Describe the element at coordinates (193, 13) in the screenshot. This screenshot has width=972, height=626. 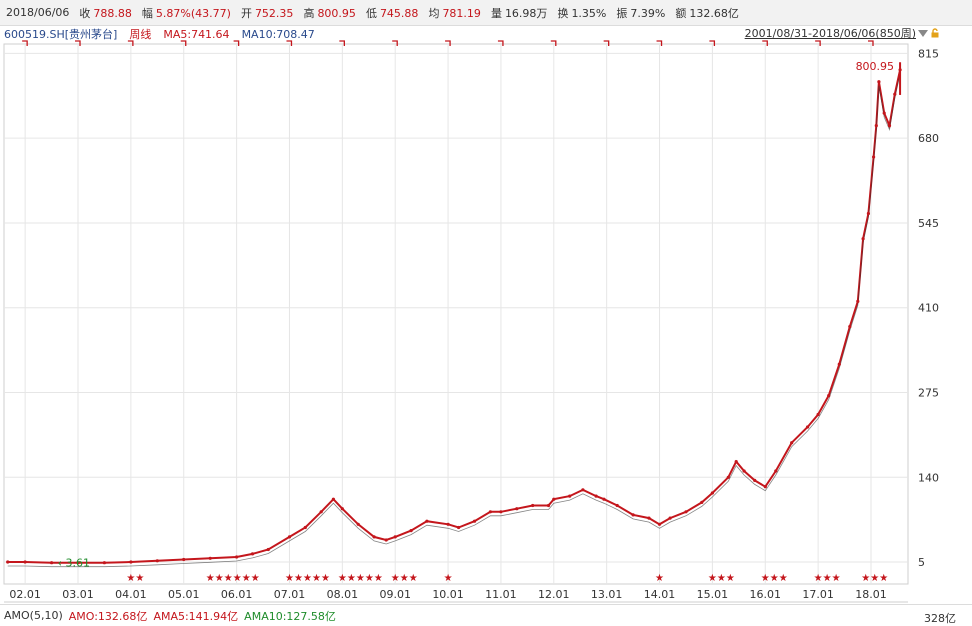
I see `change-value: 5.87%(43.77)` at that location.